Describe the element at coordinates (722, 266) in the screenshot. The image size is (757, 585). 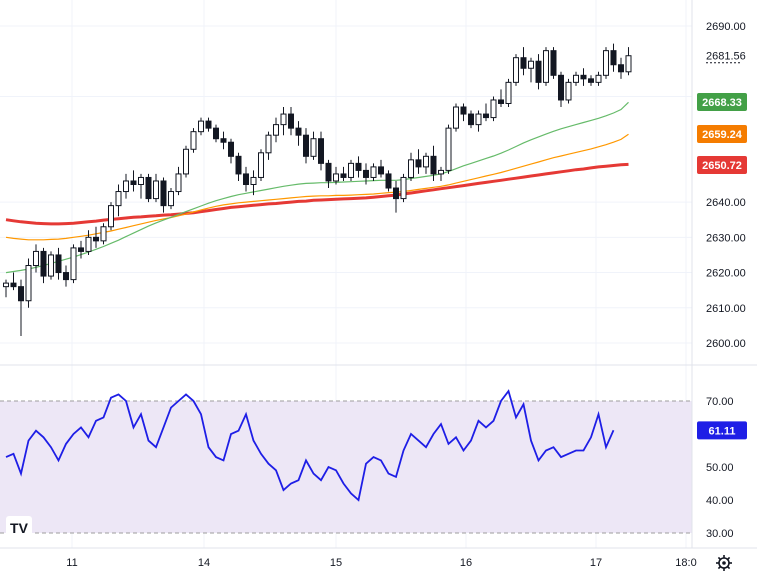
I see `value-badges: 2668.33 2659.24 2650.72 61.11` at that location.